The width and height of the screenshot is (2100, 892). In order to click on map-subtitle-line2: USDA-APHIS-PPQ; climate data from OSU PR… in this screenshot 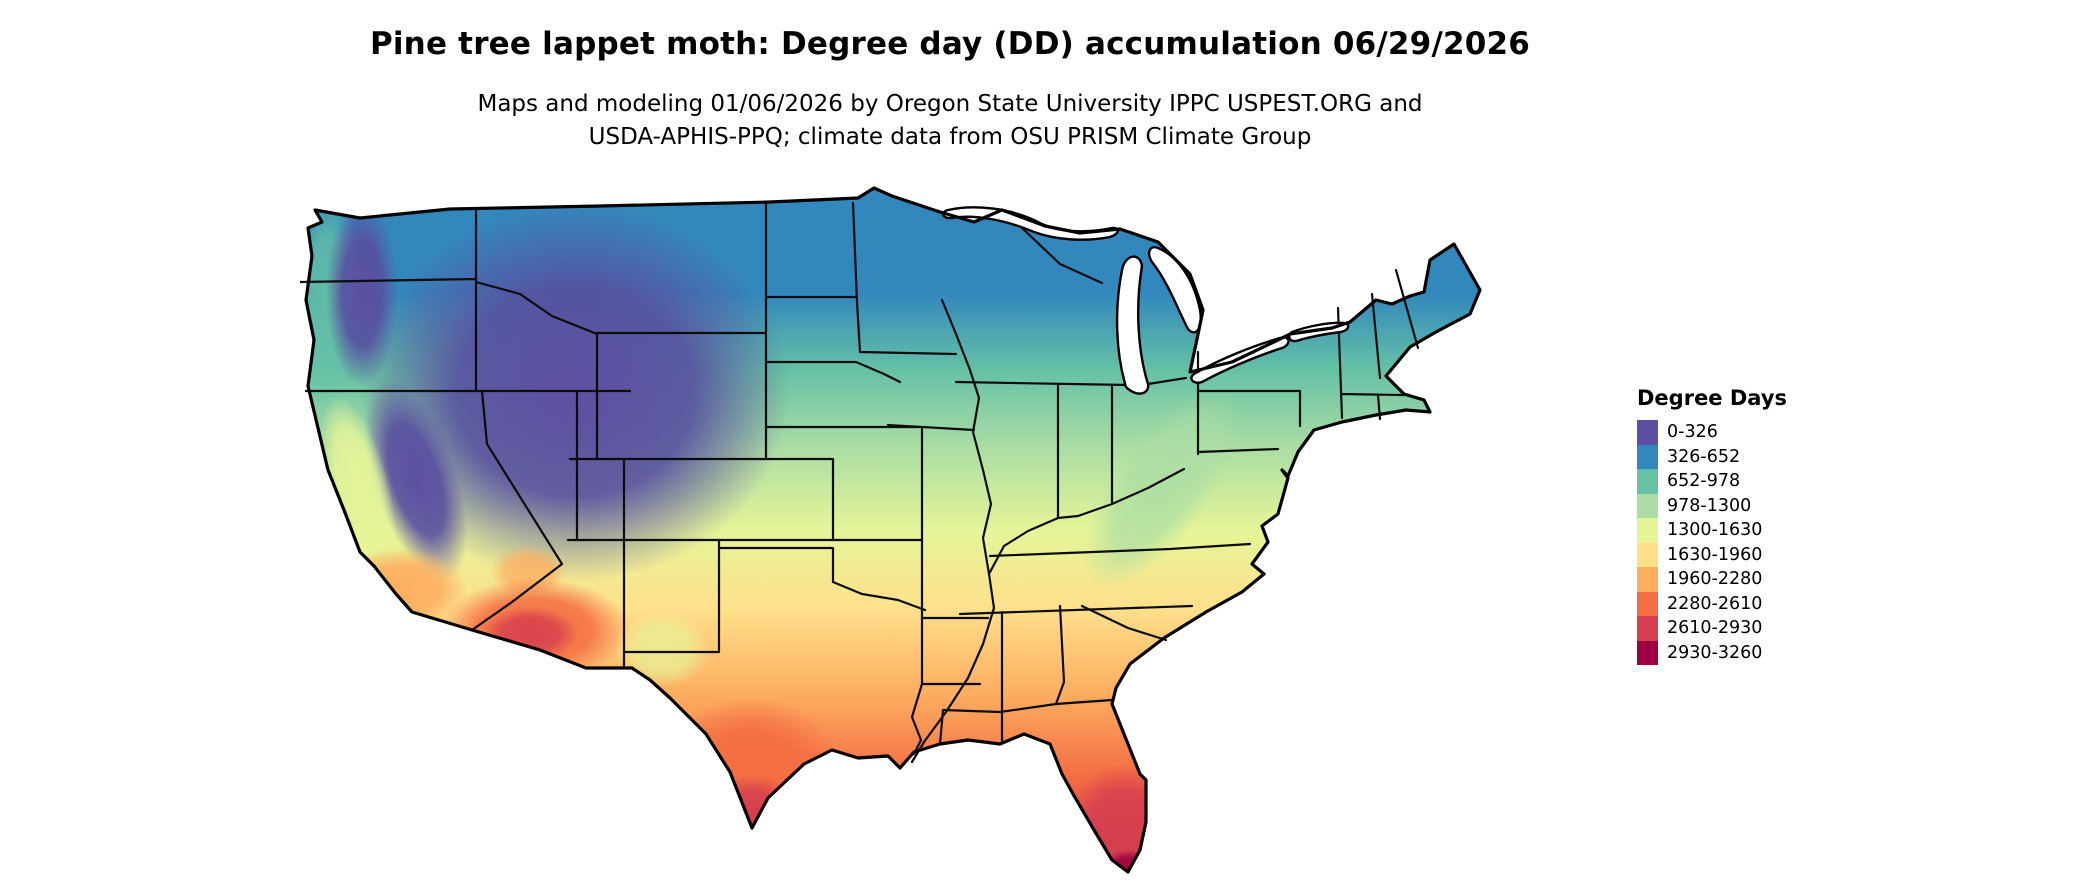, I will do `click(950, 137)`.